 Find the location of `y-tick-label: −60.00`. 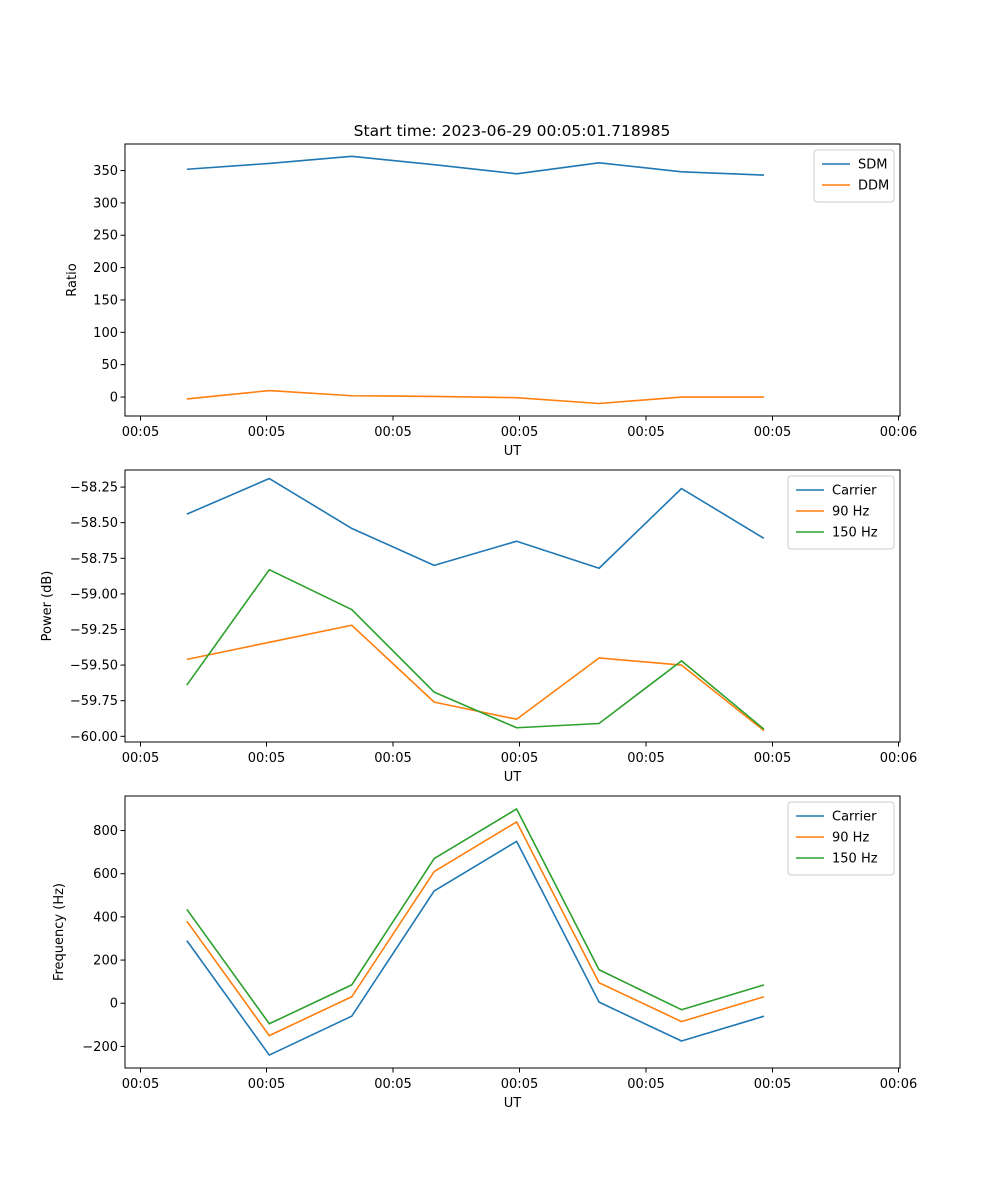

y-tick-label: −60.00 is located at coordinates (94, 737).